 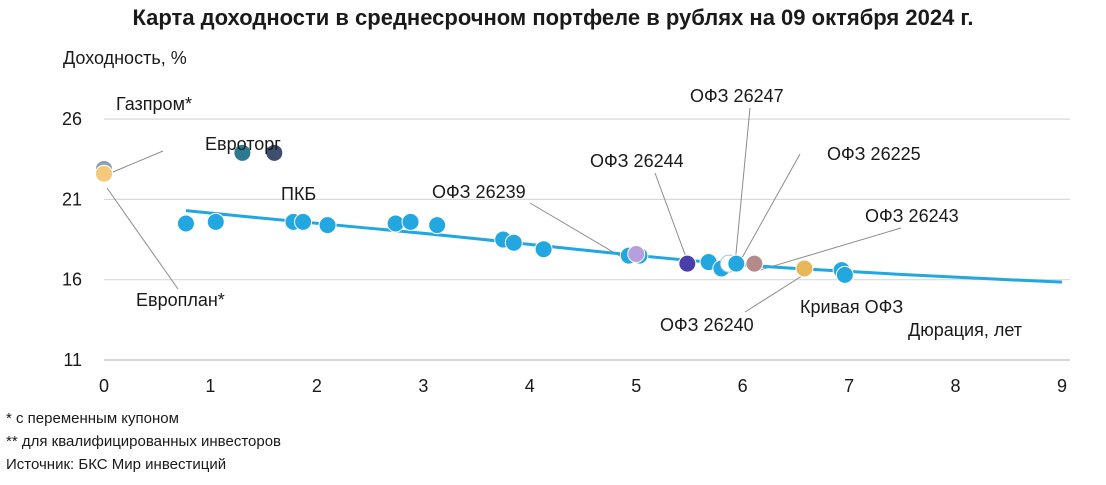 What do you see at coordinates (479, 192) in the screenshot?
I see `annotation-label: ОФЗ 26239` at bounding box center [479, 192].